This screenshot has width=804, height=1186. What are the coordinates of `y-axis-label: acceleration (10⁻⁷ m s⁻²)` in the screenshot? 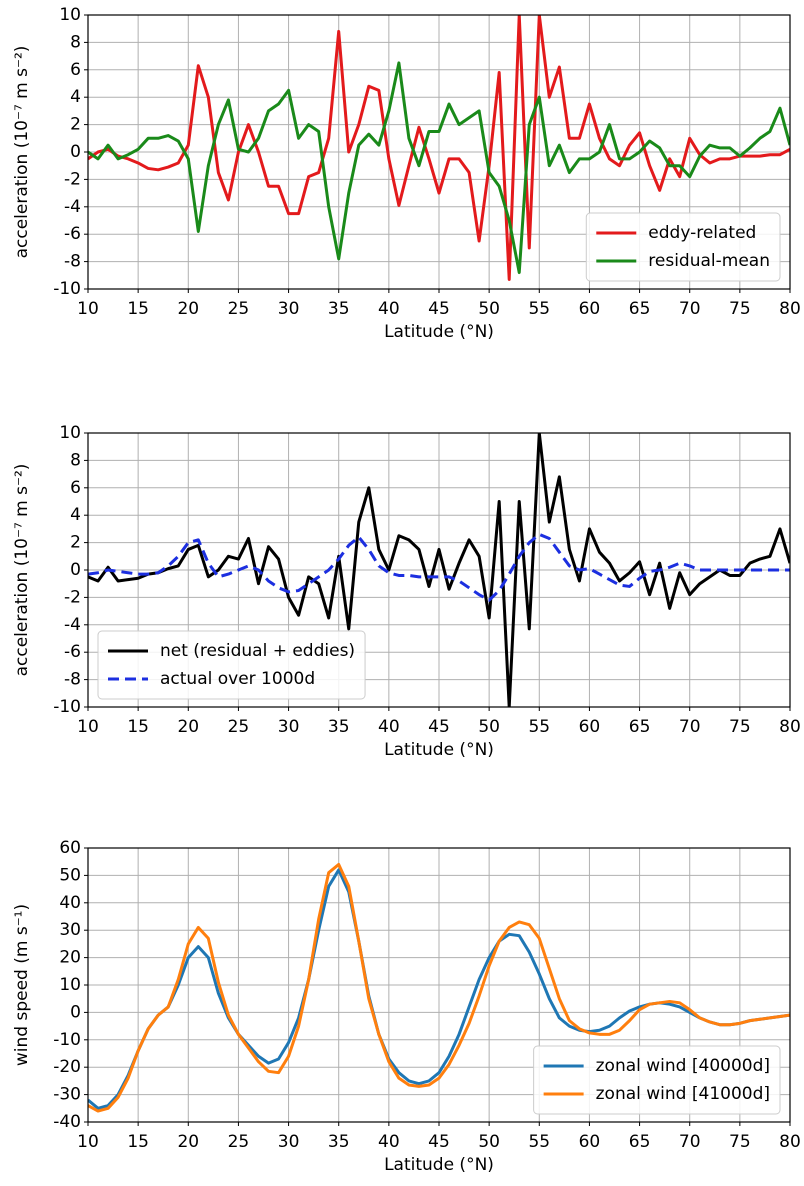 It's located at (22, 152).